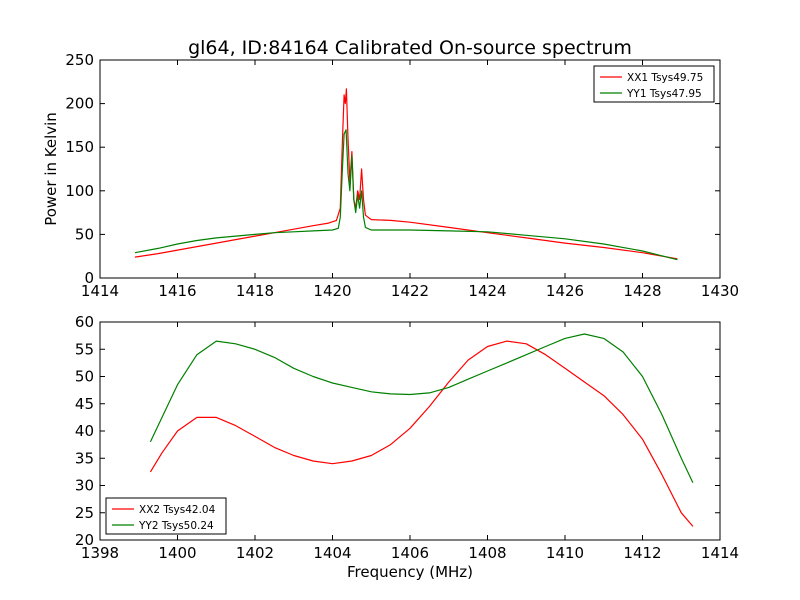  What do you see at coordinates (84, 404) in the screenshot?
I see `y-tick-label: 45` at bounding box center [84, 404].